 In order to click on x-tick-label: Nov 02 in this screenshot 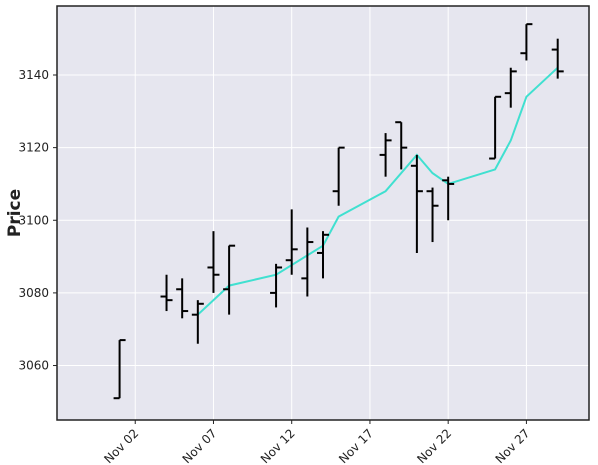, I will do `click(121, 445)`.